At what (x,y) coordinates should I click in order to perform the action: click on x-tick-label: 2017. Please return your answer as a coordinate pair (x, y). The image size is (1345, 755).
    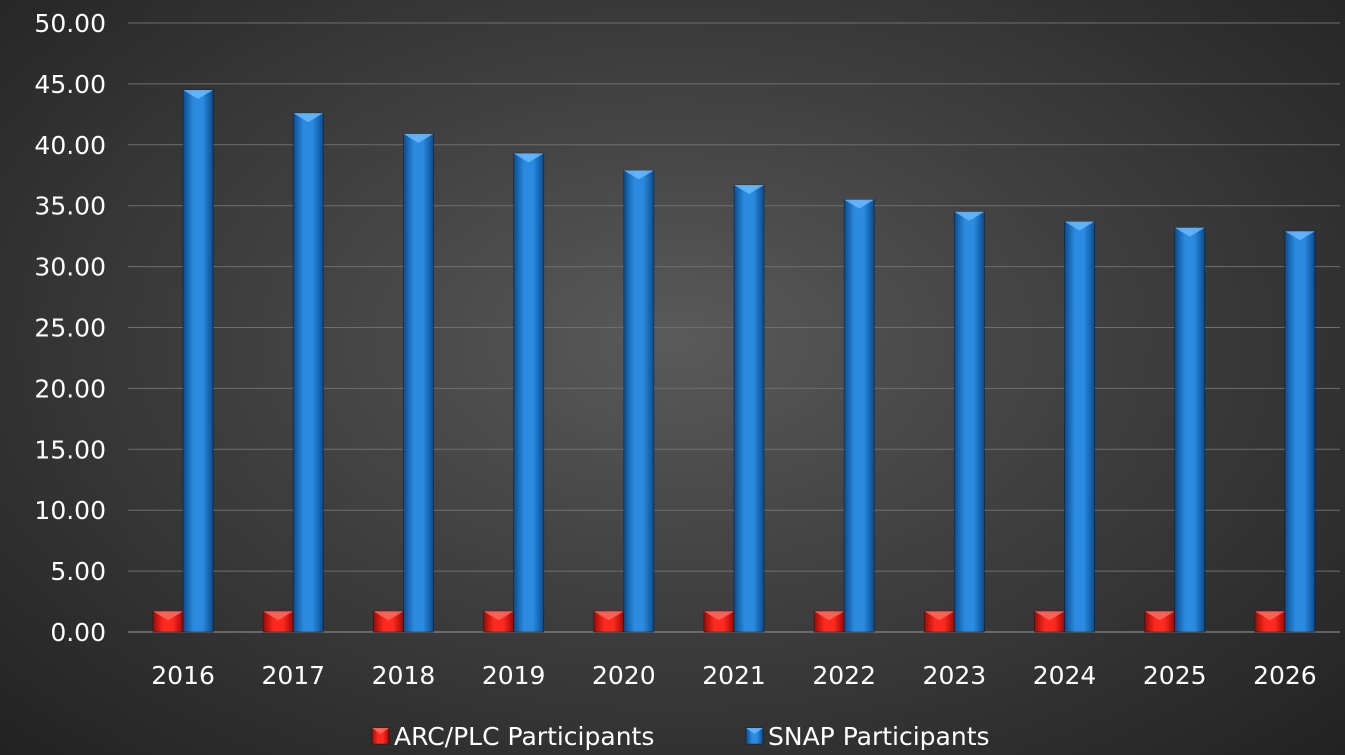
    Looking at the image, I should click on (293, 675).